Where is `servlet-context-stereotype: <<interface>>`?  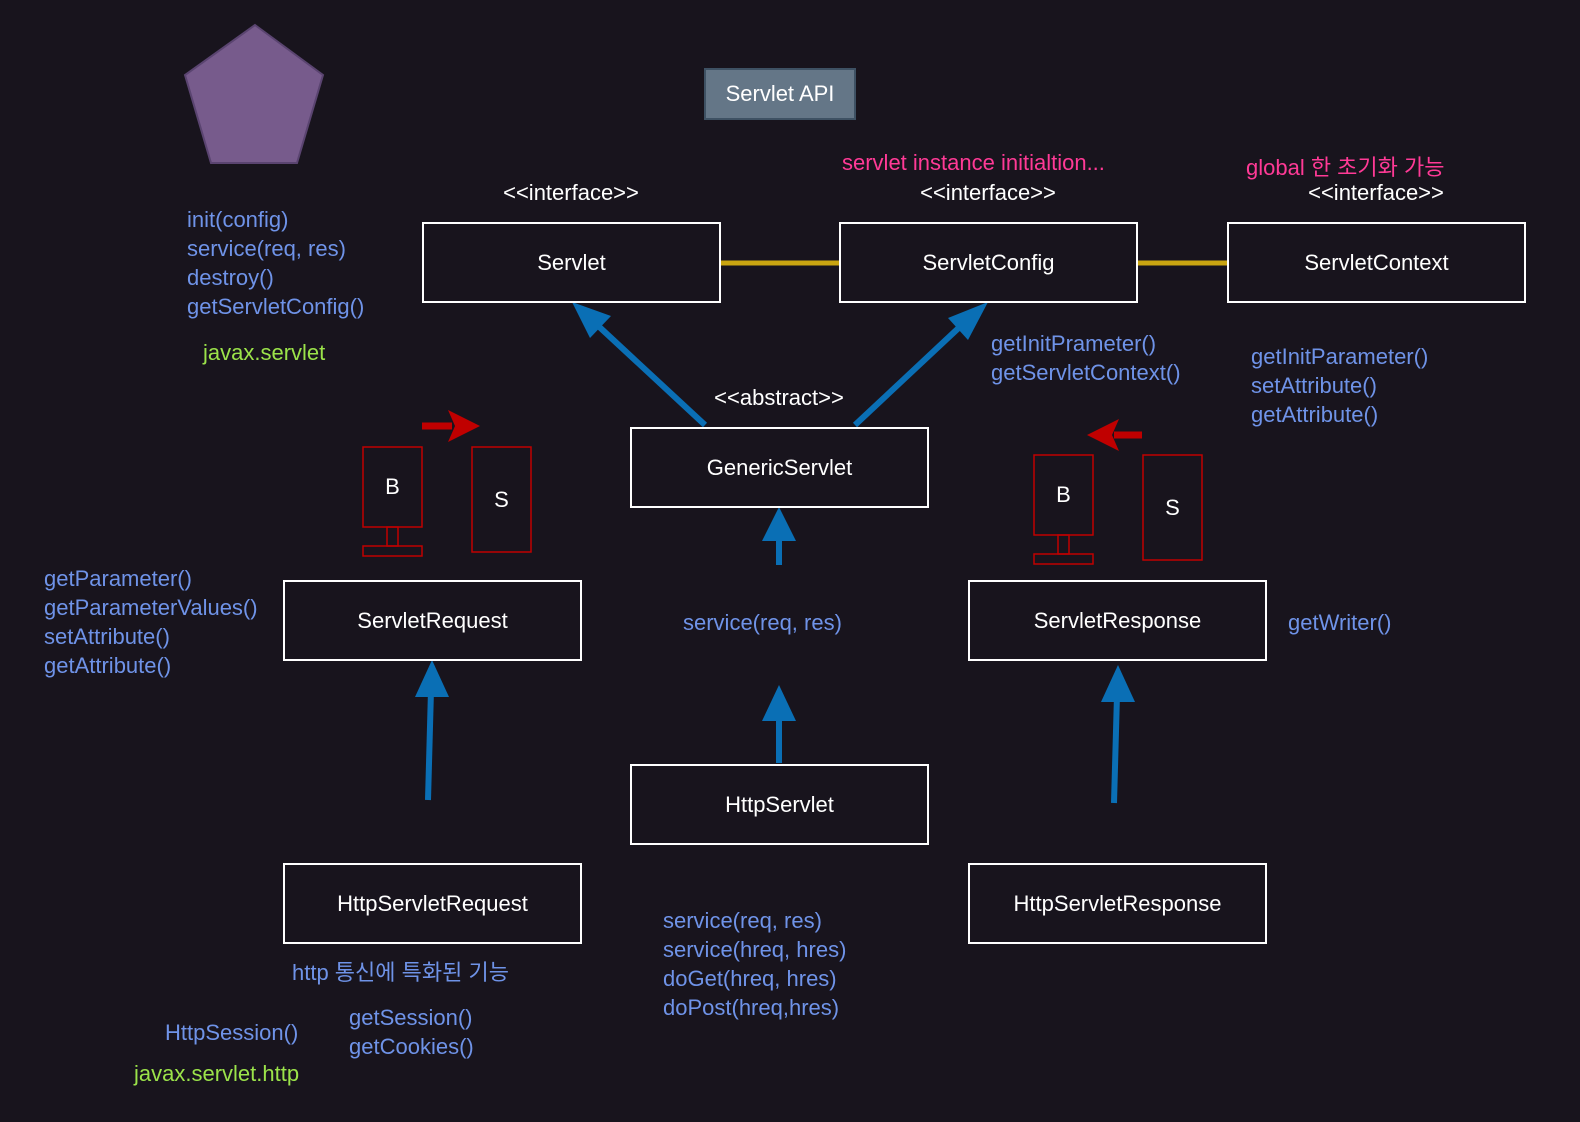
servlet-context-stereotype: <<interface>> is located at coordinates (1376, 192).